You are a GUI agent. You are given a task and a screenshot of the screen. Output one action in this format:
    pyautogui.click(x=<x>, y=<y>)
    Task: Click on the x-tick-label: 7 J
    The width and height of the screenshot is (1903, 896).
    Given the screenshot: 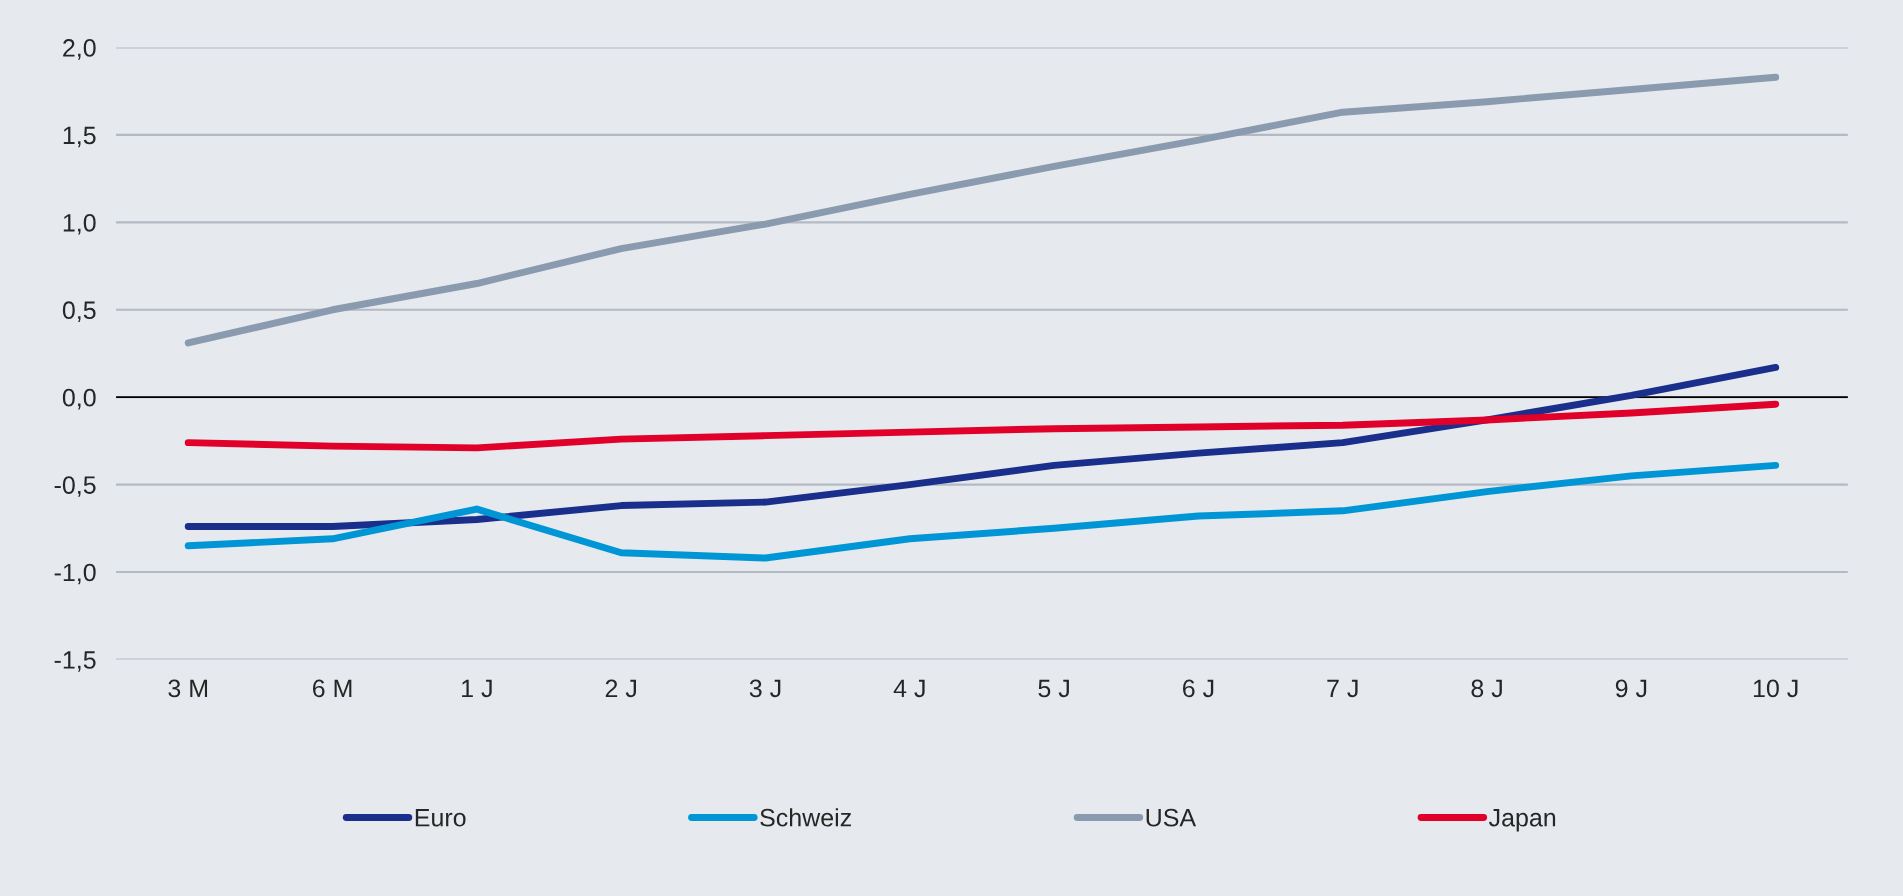 What is the action you would take?
    pyautogui.click(x=1342, y=688)
    